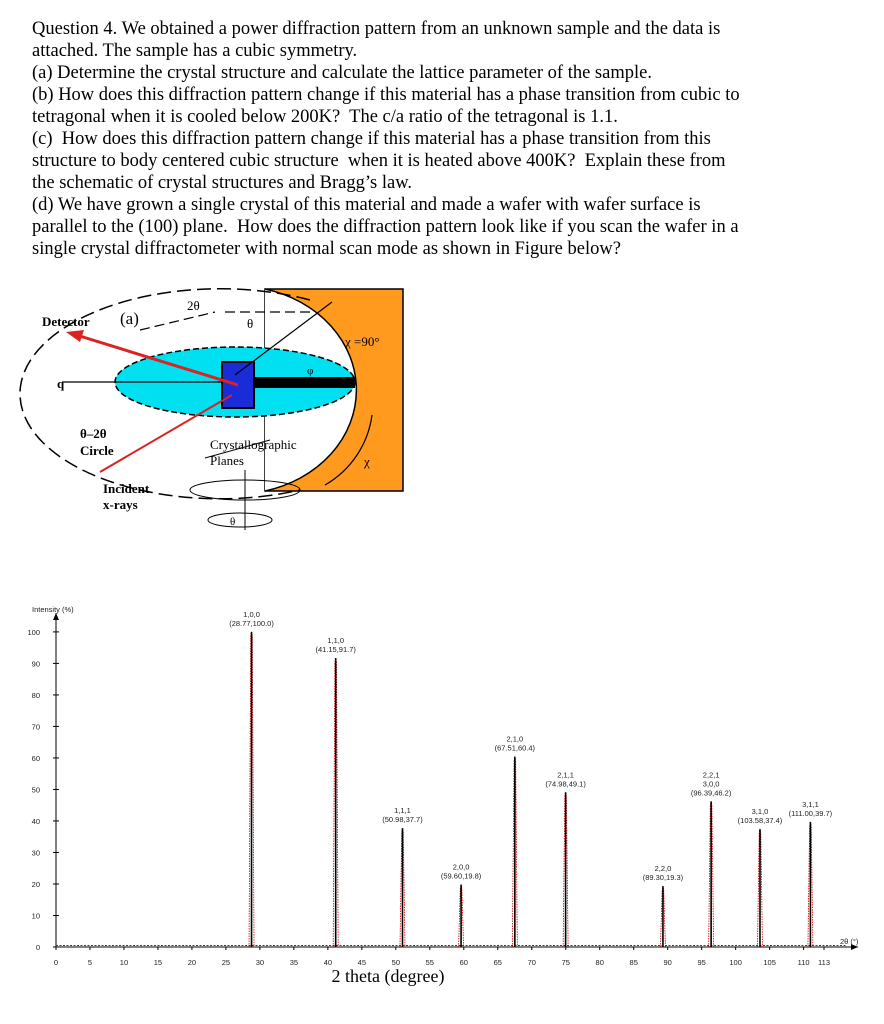 The height and width of the screenshot is (1024, 884). Describe the element at coordinates (251, 623) in the screenshot. I see `peak-value-label: (28.77,100.0)` at that location.